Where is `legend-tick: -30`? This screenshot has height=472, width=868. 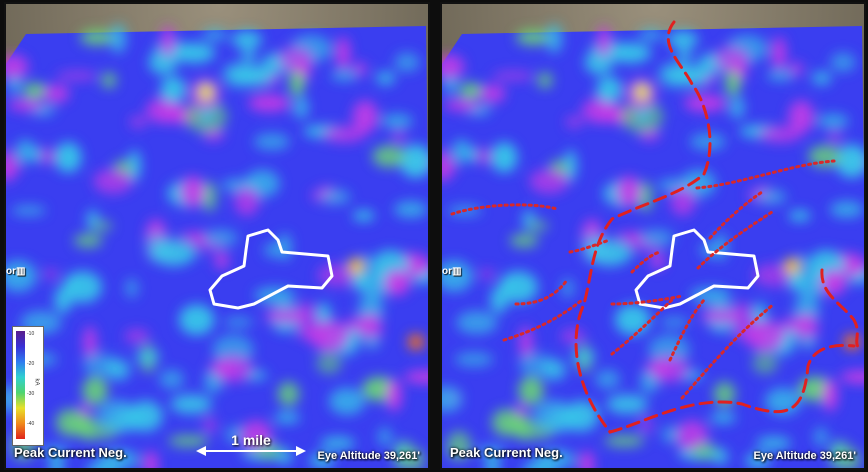 legend-tick: -30 is located at coordinates (31, 394).